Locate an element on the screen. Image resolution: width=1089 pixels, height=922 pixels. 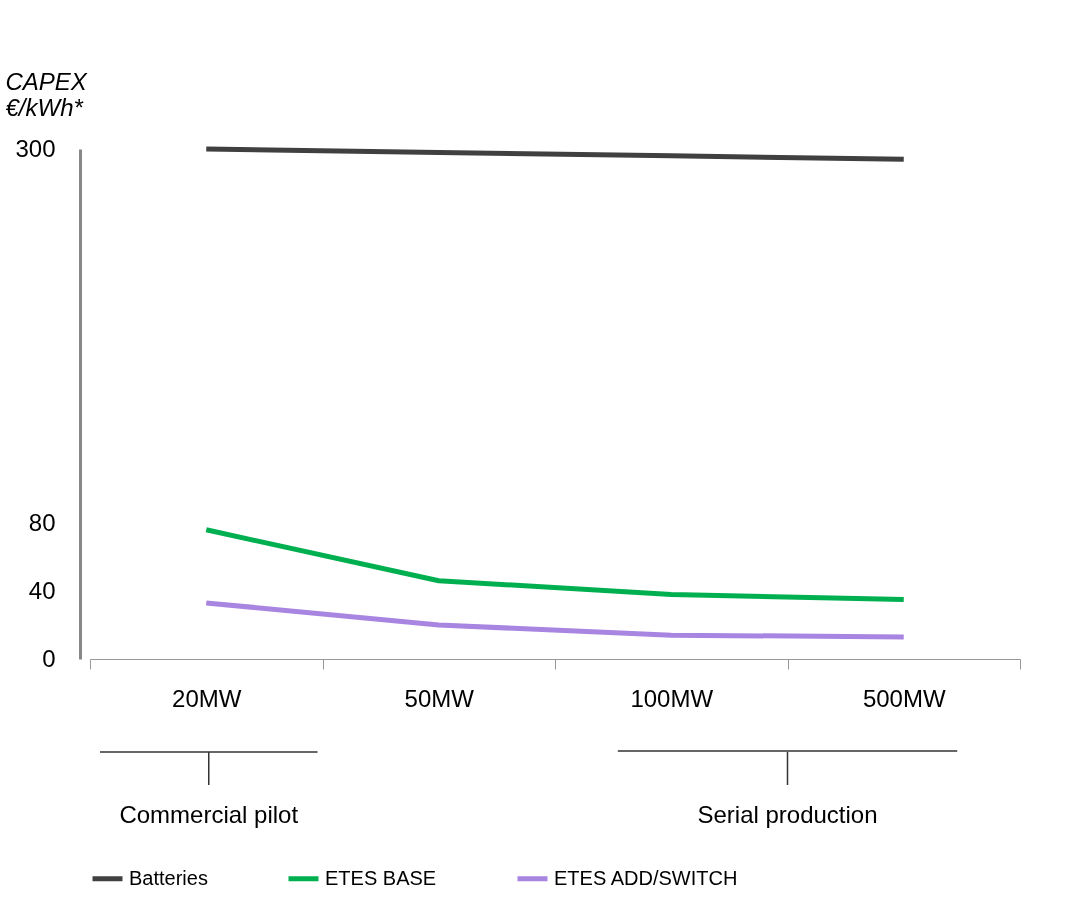
legend-label: Batteries is located at coordinates (168, 877).